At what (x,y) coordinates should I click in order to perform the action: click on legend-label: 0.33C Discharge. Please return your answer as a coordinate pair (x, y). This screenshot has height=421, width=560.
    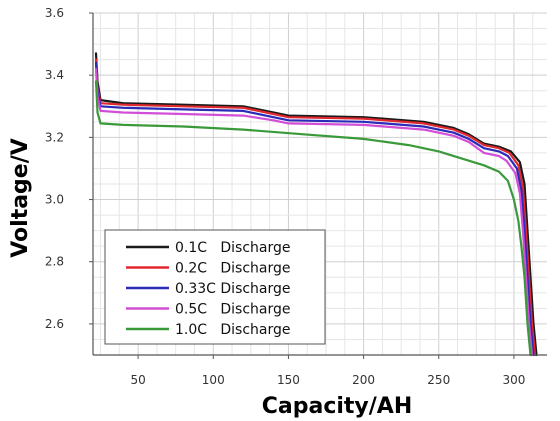
    Looking at the image, I should click on (233, 289).